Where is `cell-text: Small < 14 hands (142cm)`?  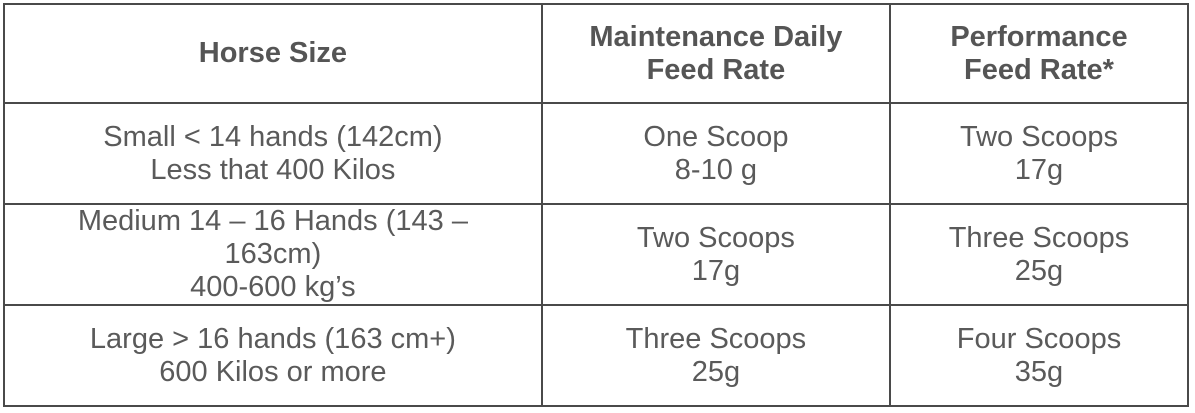 cell-text: Small < 14 hands (142cm) is located at coordinates (273, 136).